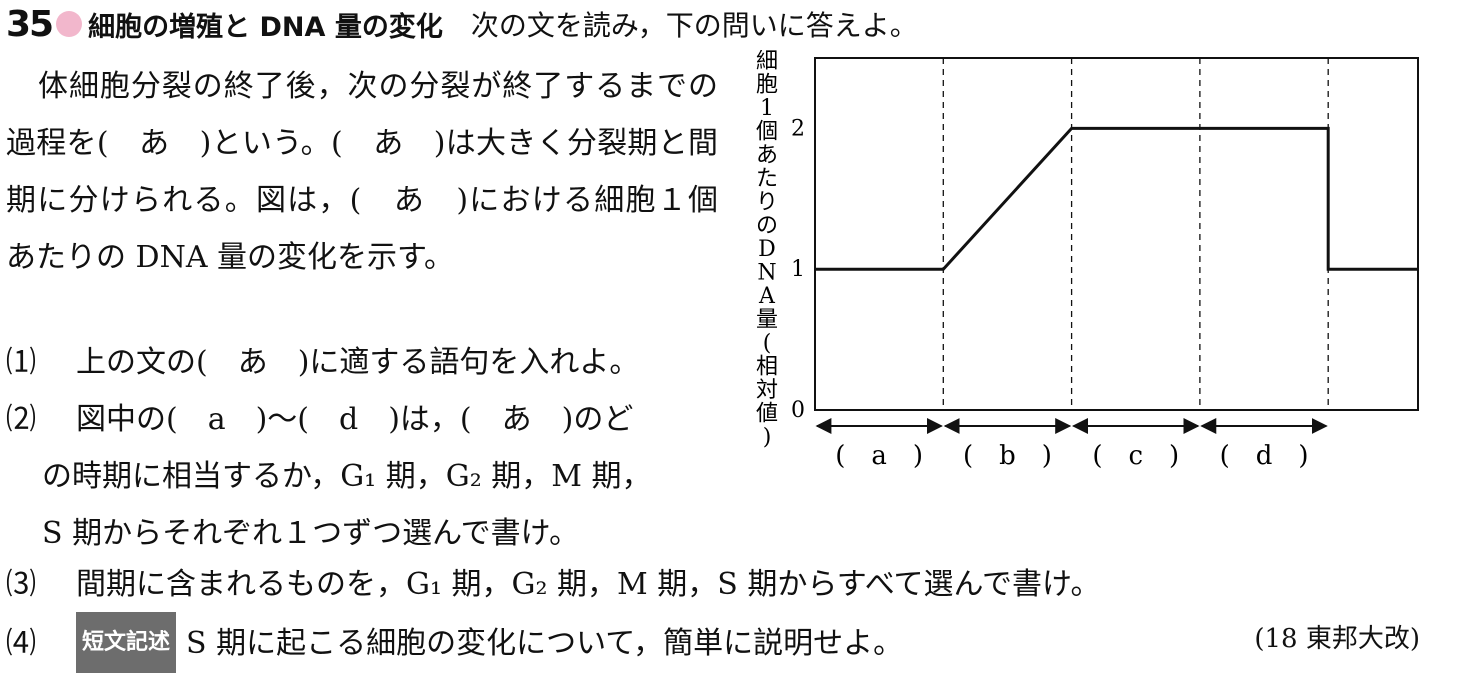 This screenshot has height=673, width=1466. I want to click on period-label: ( b ), so click(1007, 456).